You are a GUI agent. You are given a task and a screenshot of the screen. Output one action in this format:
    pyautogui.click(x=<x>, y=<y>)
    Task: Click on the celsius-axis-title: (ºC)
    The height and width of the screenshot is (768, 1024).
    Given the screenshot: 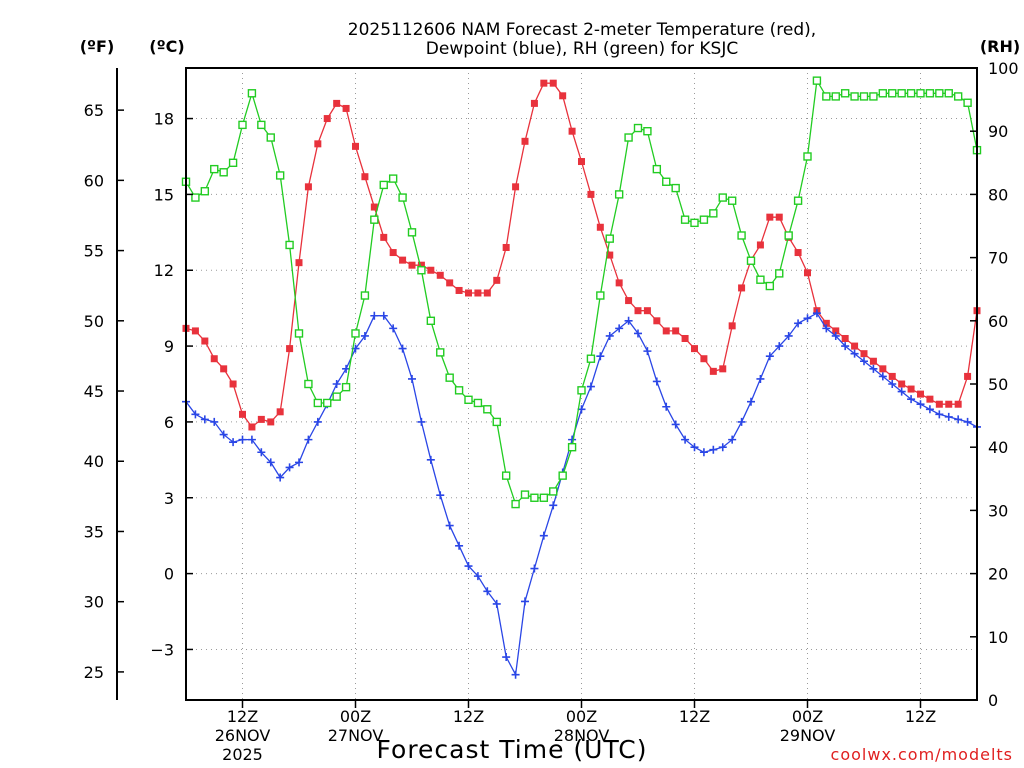 What is the action you would take?
    pyautogui.click(x=166, y=46)
    